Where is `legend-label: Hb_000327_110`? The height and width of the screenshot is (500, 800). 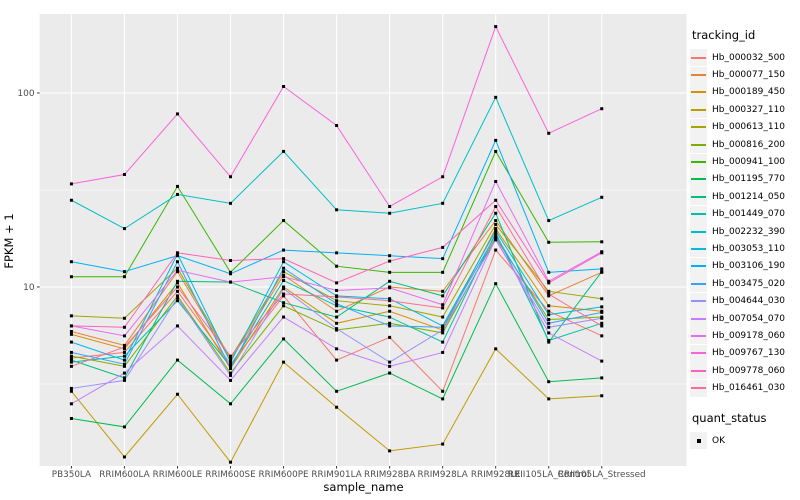
legend-label: Hb_000327_110 is located at coordinates (749, 109).